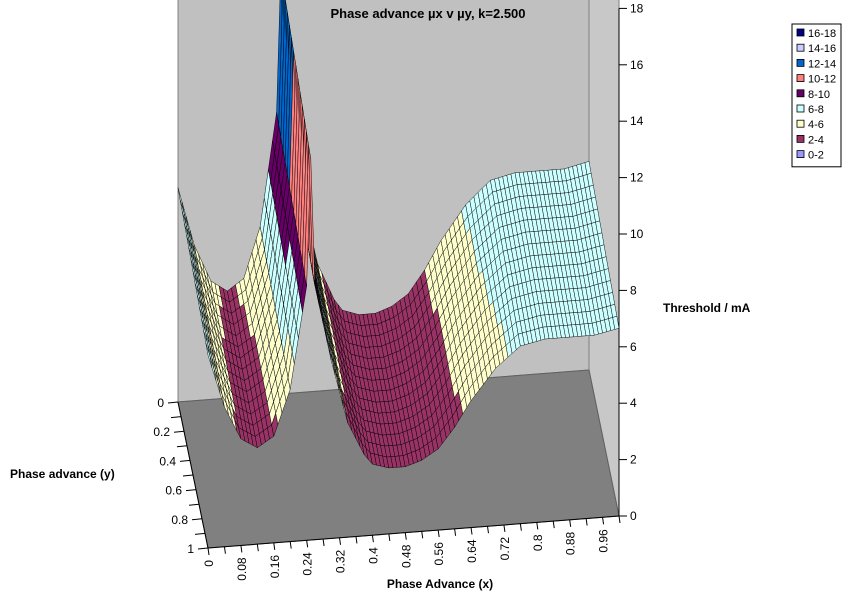  Describe the element at coordinates (62, 474) in the screenshot. I see `y-axis-title: Phase advance (y)` at that location.